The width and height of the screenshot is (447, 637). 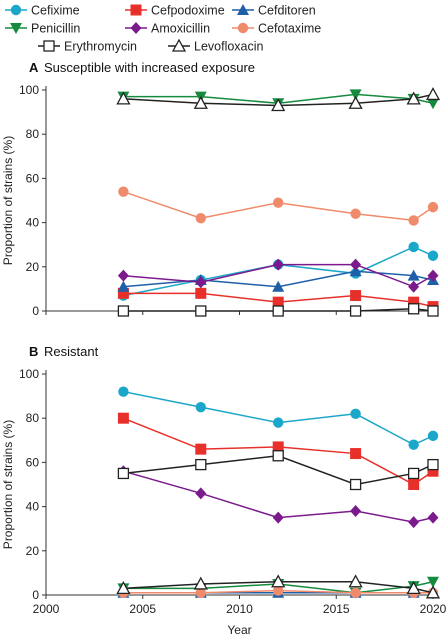 I want to click on legend-label-cefpodoxime: Cefpodoxime, so click(x=188, y=11).